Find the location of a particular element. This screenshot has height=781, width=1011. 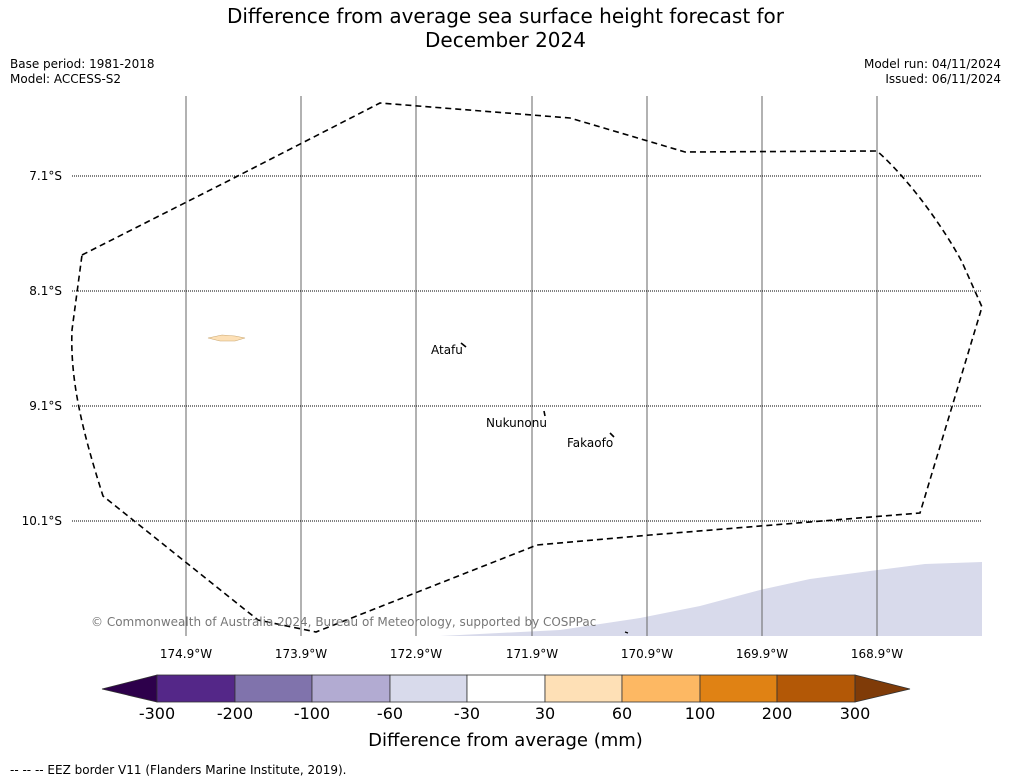

lon-label: 169.9°W is located at coordinates (762, 654).